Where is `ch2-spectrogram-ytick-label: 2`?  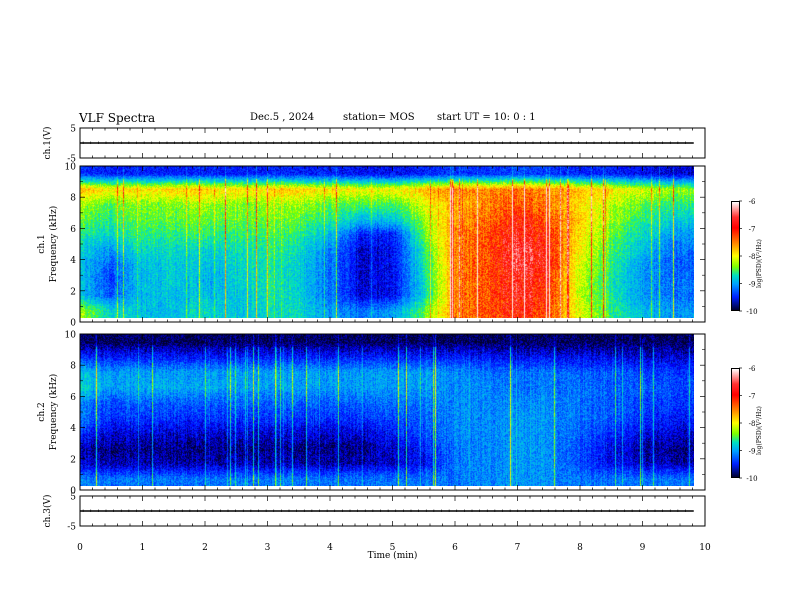
ch2-spectrogram-ytick-label: 2 is located at coordinates (73, 460).